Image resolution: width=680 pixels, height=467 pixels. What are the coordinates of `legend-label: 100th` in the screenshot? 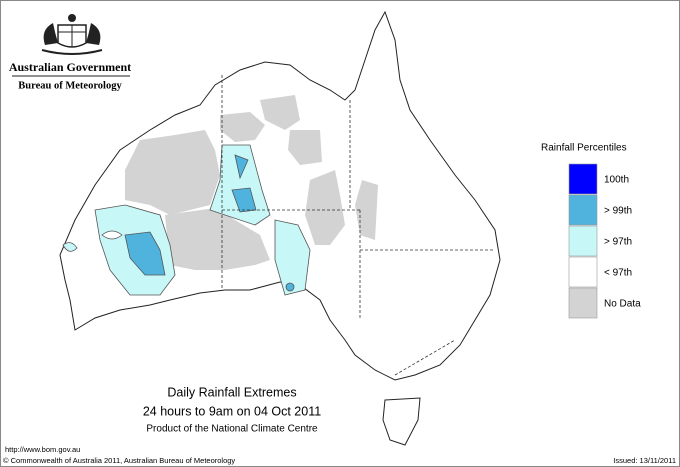 It's located at (616, 180).